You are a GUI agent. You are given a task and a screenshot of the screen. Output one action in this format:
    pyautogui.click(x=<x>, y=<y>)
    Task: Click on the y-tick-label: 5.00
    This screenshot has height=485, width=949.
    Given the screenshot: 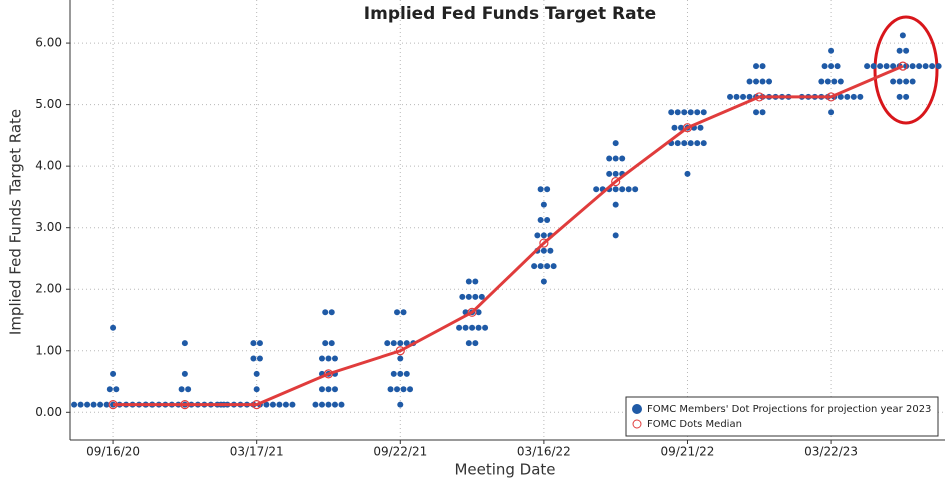 What is the action you would take?
    pyautogui.click(x=48, y=104)
    